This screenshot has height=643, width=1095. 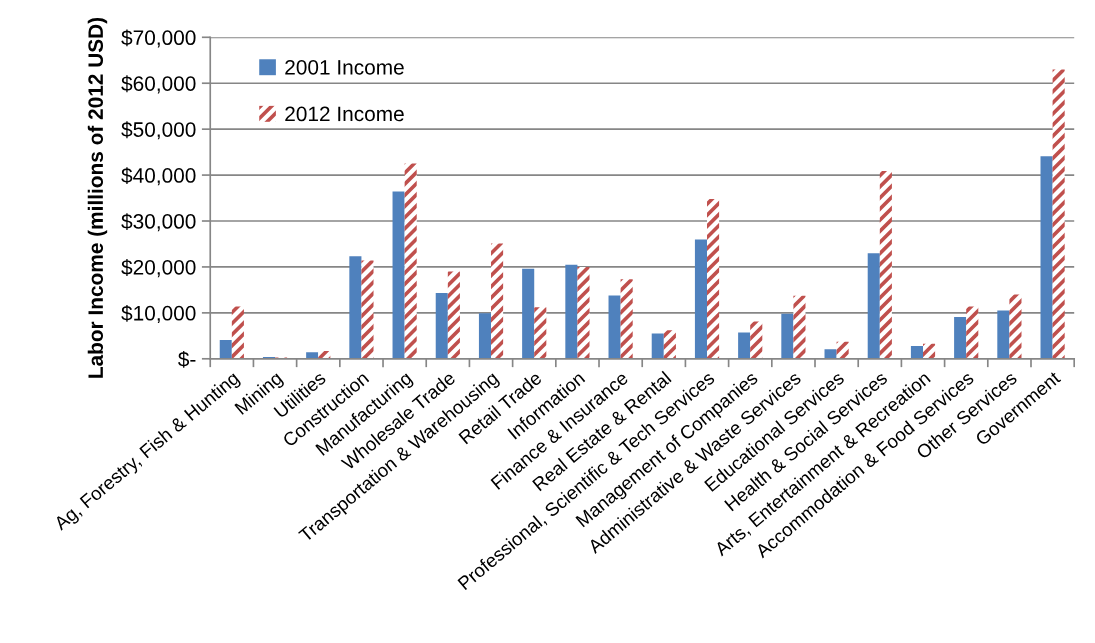 What do you see at coordinates (158, 222) in the screenshot?
I see `y-tick-label: $30,000` at bounding box center [158, 222].